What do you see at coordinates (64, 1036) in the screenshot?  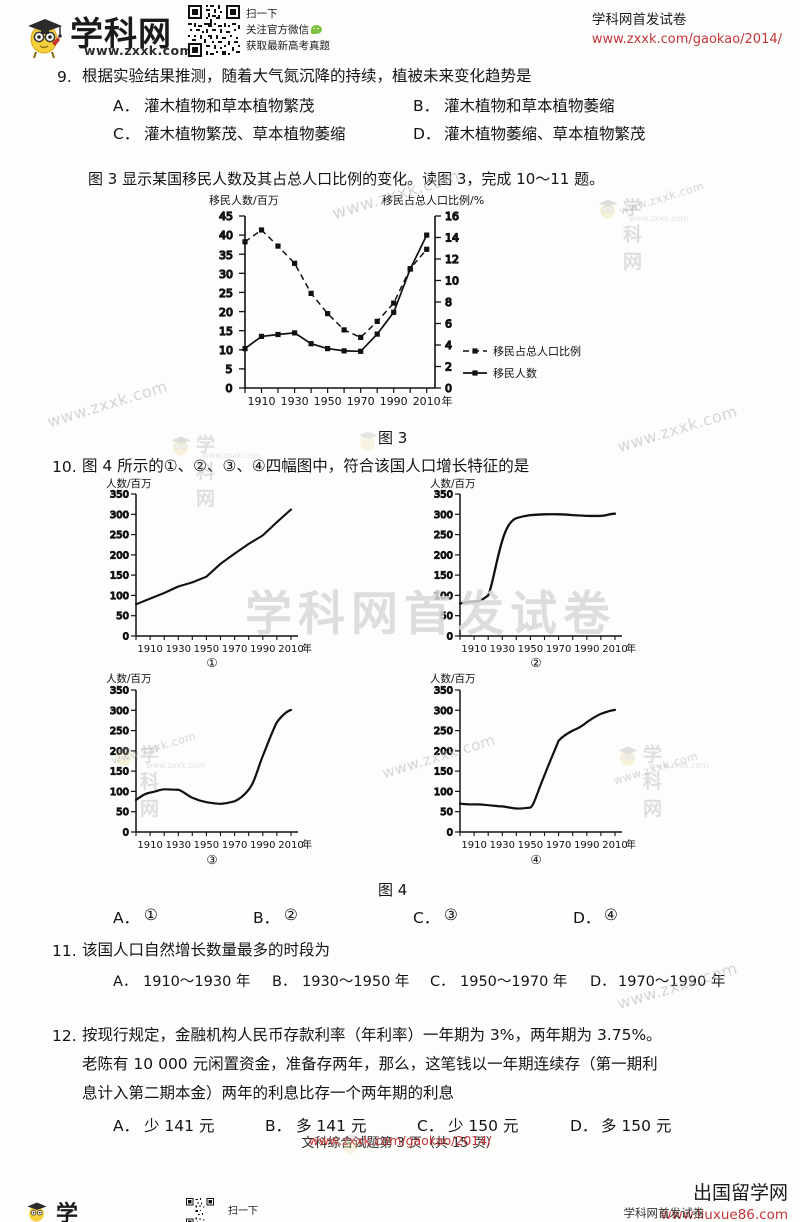 I see `question-12-number: 12.` at bounding box center [64, 1036].